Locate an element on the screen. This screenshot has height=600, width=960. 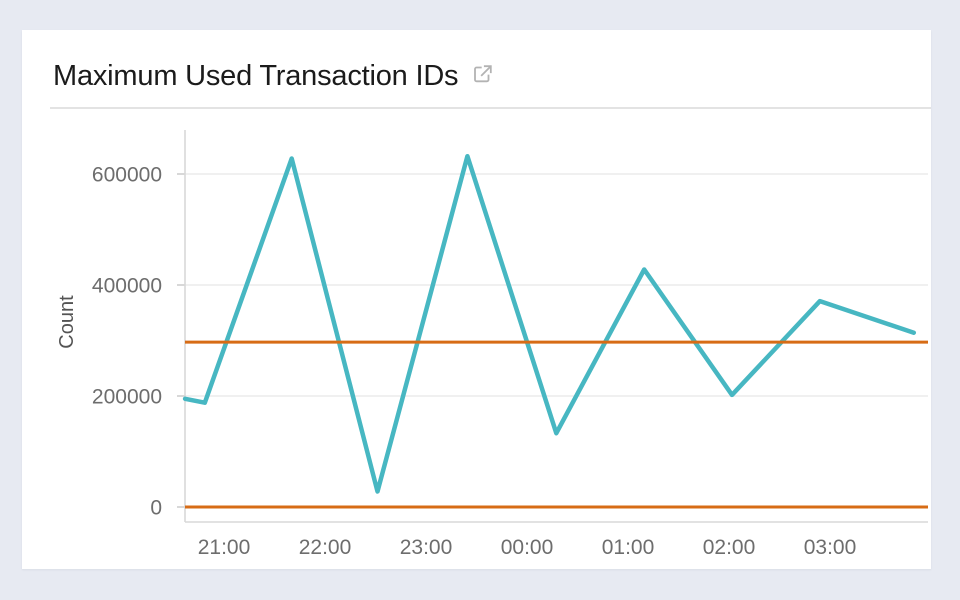
y-tick-label: 400000 is located at coordinates (127, 286).